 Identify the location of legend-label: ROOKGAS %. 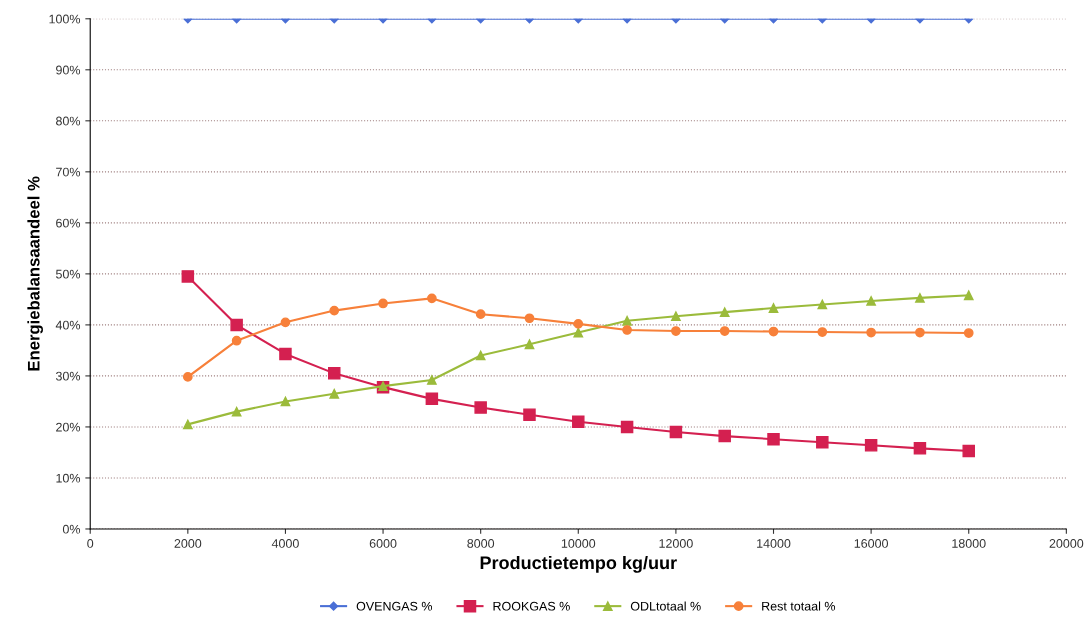
(531, 606).